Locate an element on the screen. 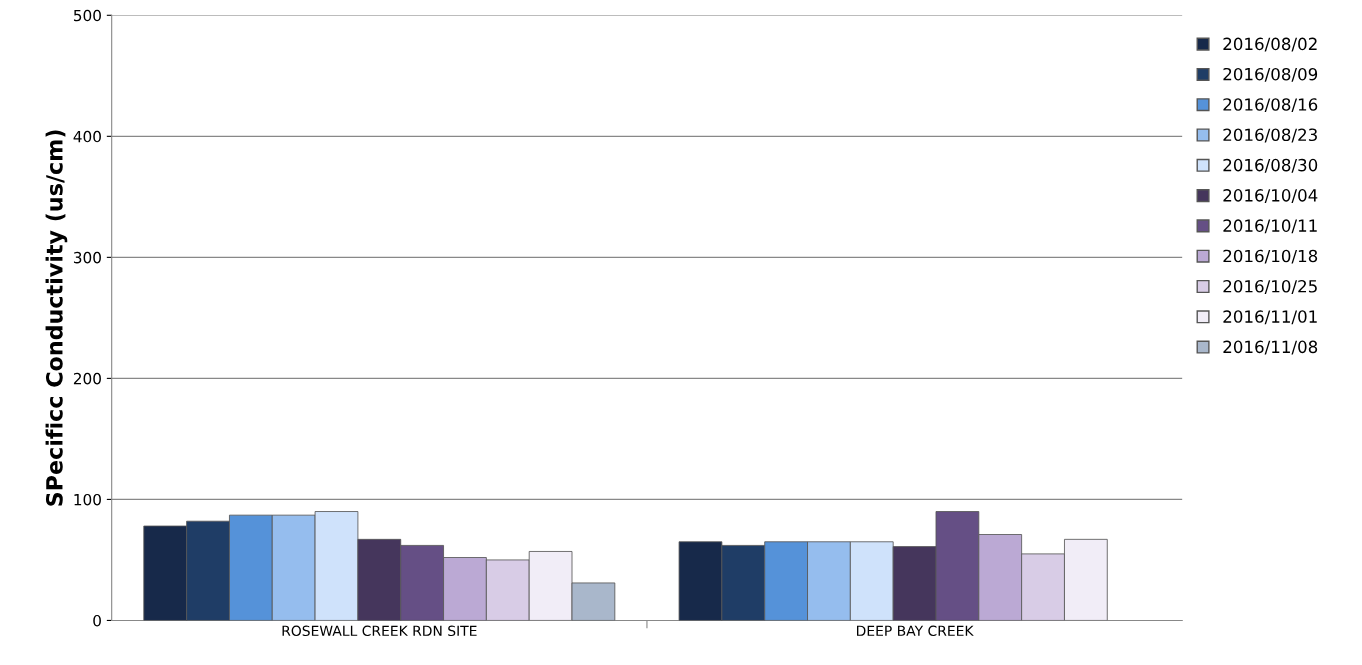  legend-label: 2016/10/11 is located at coordinates (1270, 226).